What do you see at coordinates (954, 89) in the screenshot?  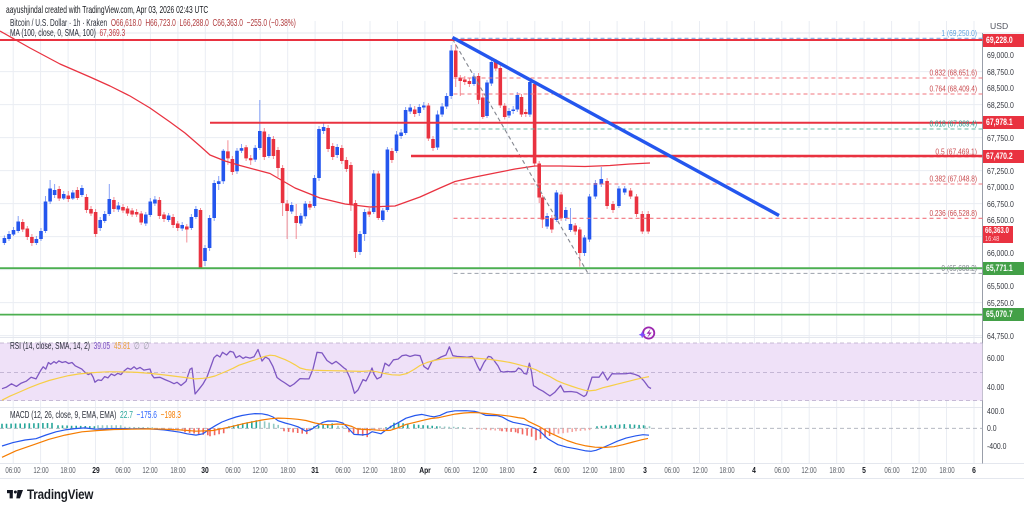 I see `svg-text: 0.764 (68,409.4)` at bounding box center [954, 89].